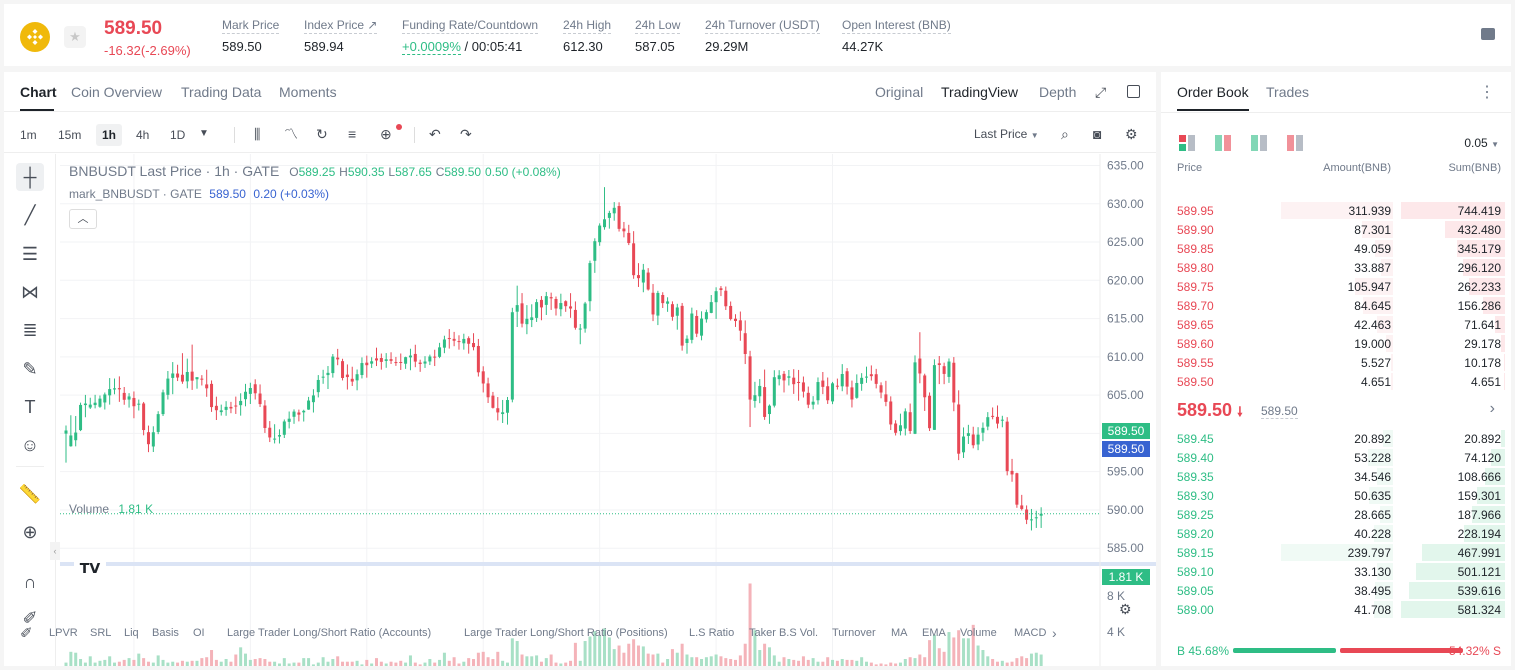 The height and width of the screenshot is (670, 1515). I want to click on book-icon, so click(1488, 34).